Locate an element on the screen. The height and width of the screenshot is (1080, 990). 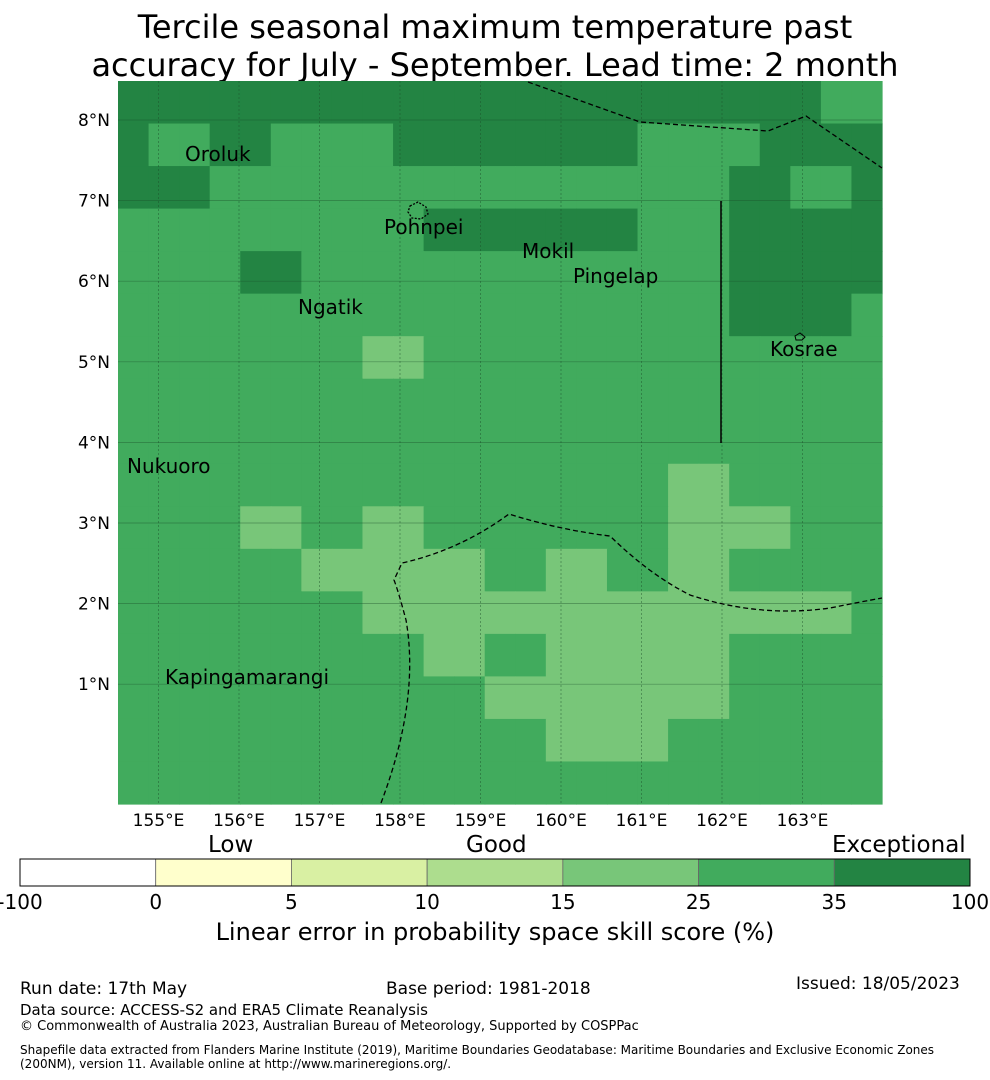
legend-word-good: Good is located at coordinates (496, 845).